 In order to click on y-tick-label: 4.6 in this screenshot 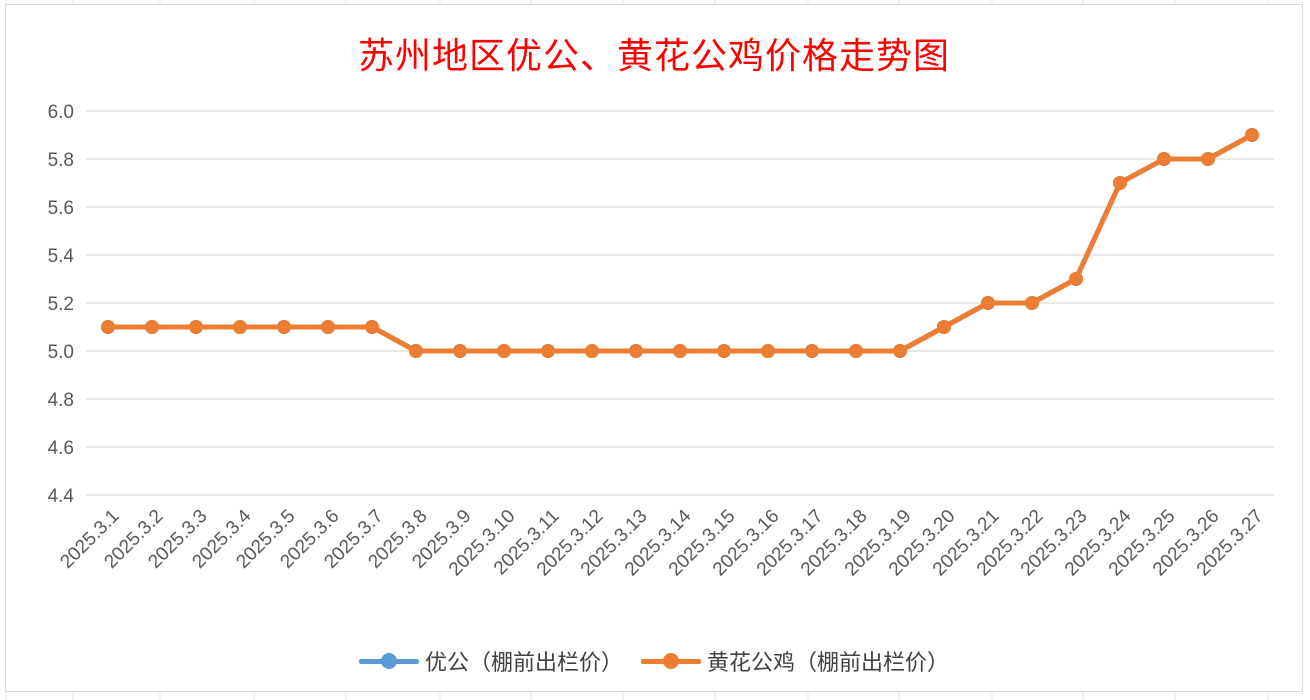, I will do `click(61, 448)`.